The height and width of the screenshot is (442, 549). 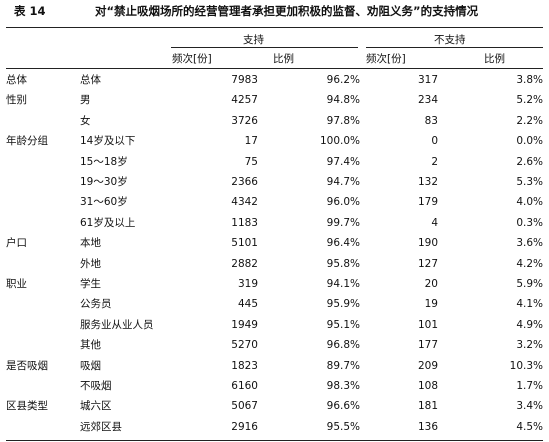 I want to click on support-freq: 2882, so click(x=244, y=263).